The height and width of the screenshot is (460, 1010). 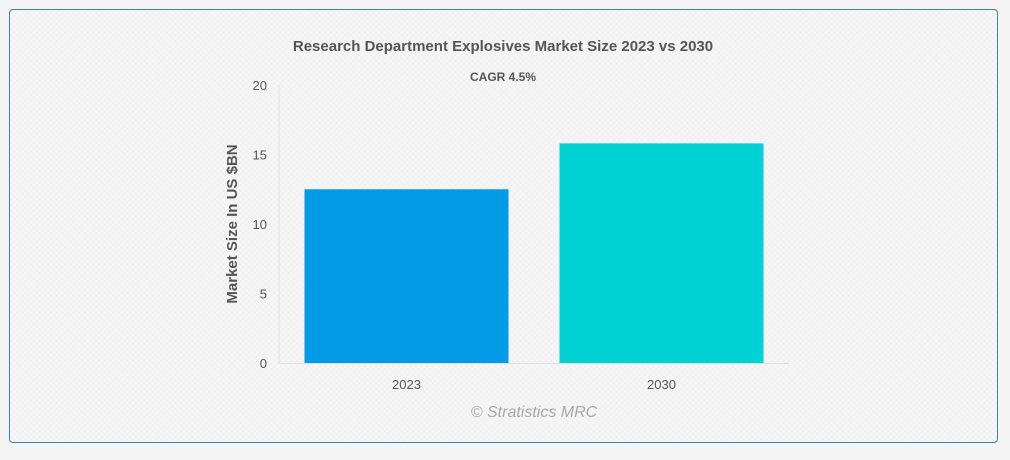 What do you see at coordinates (260, 85) in the screenshot?
I see `y-tick-label: 20` at bounding box center [260, 85].